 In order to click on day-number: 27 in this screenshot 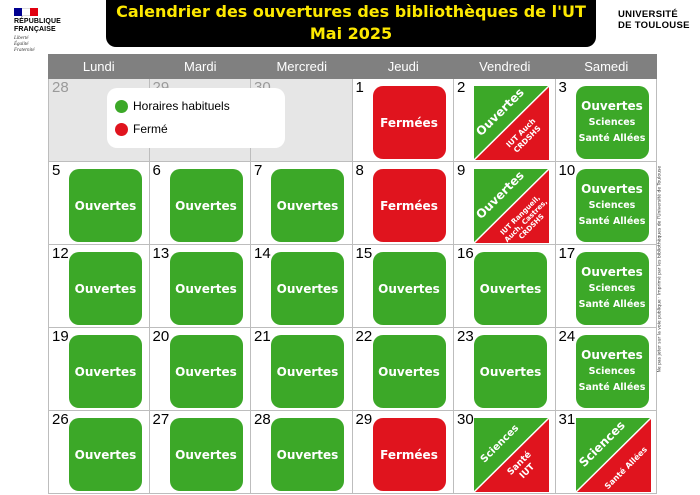, I will do `click(161, 419)`.